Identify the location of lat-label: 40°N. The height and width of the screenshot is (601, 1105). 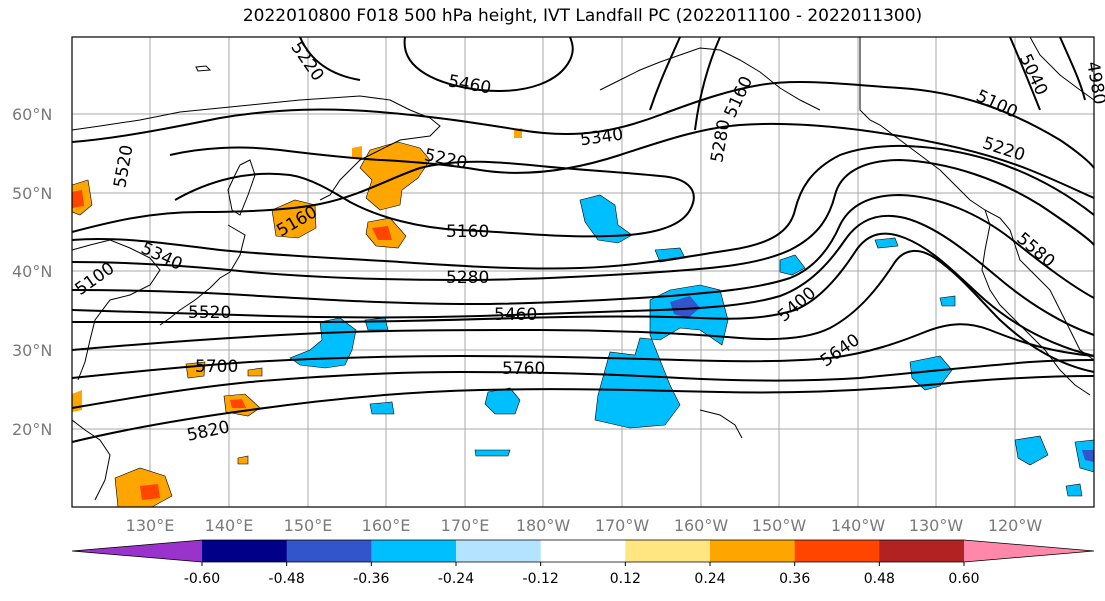
(32, 271).